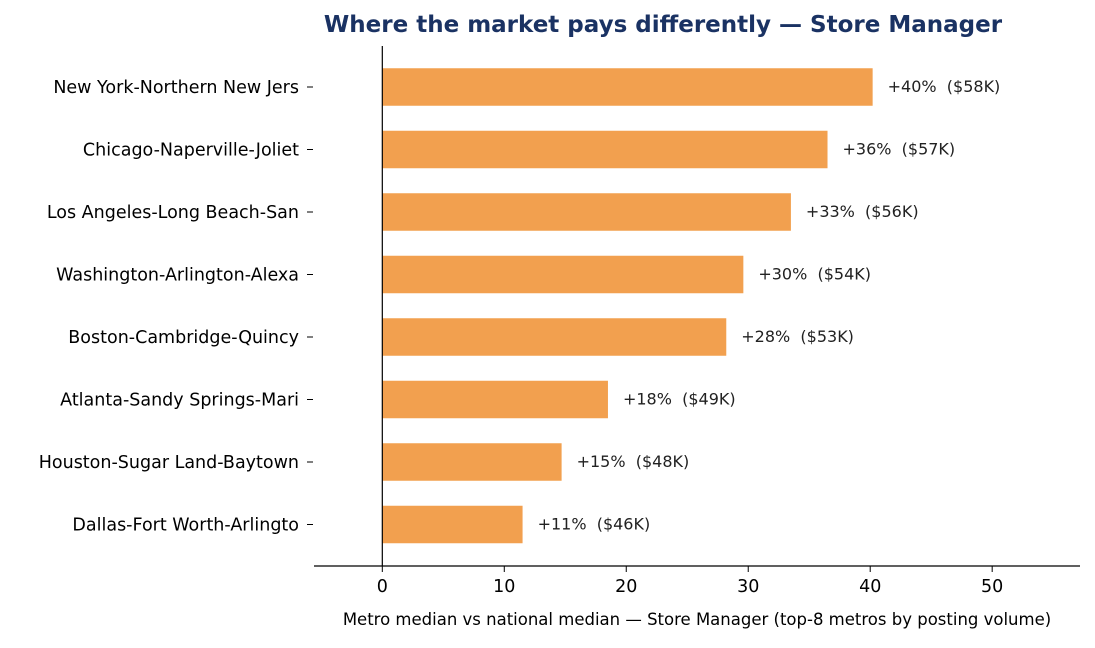 The width and height of the screenshot is (1095, 648). Describe the element at coordinates (185, 526) in the screenshot. I see `category-label: Dallas-Fort Worth-Arlingto` at that location.